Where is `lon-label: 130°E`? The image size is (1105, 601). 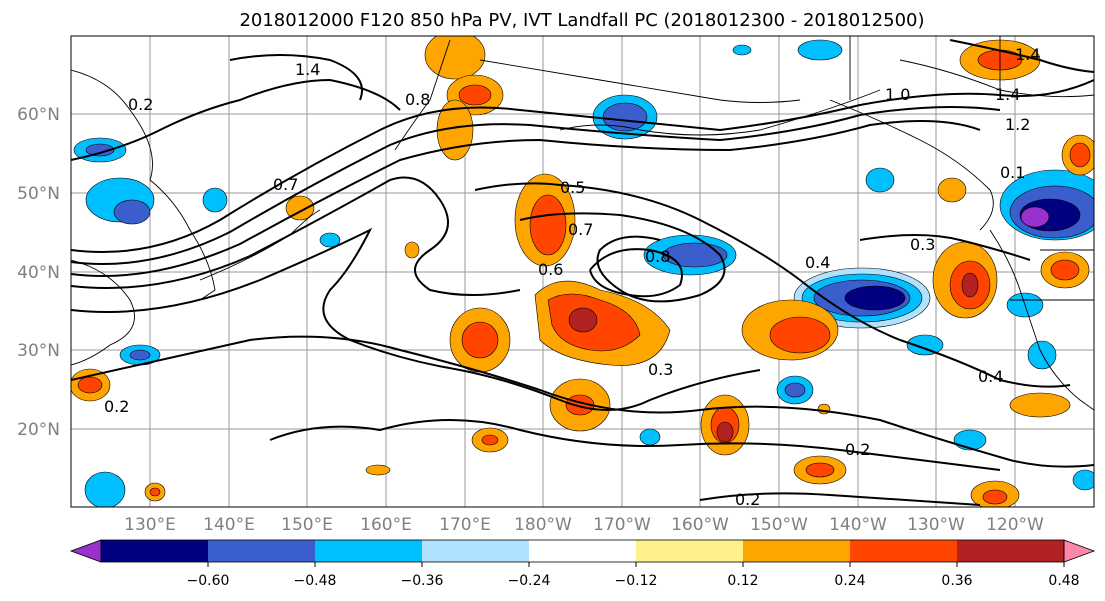 lon-label: 130°E is located at coordinates (150, 525).